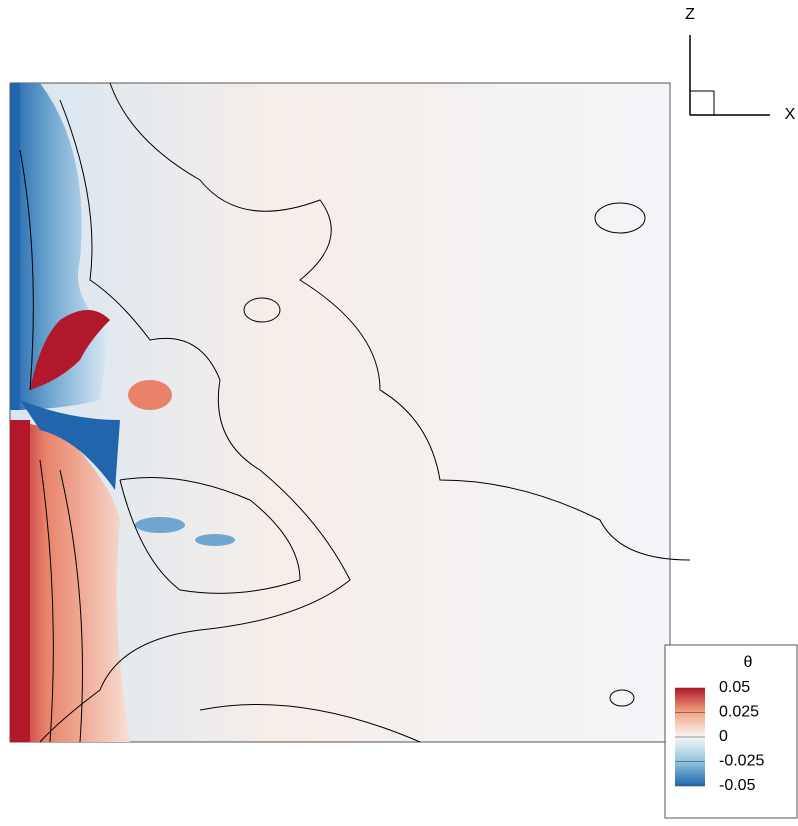 This screenshot has height=826, width=798. I want to click on colorbar-tick-label: 0.05, so click(734, 687).